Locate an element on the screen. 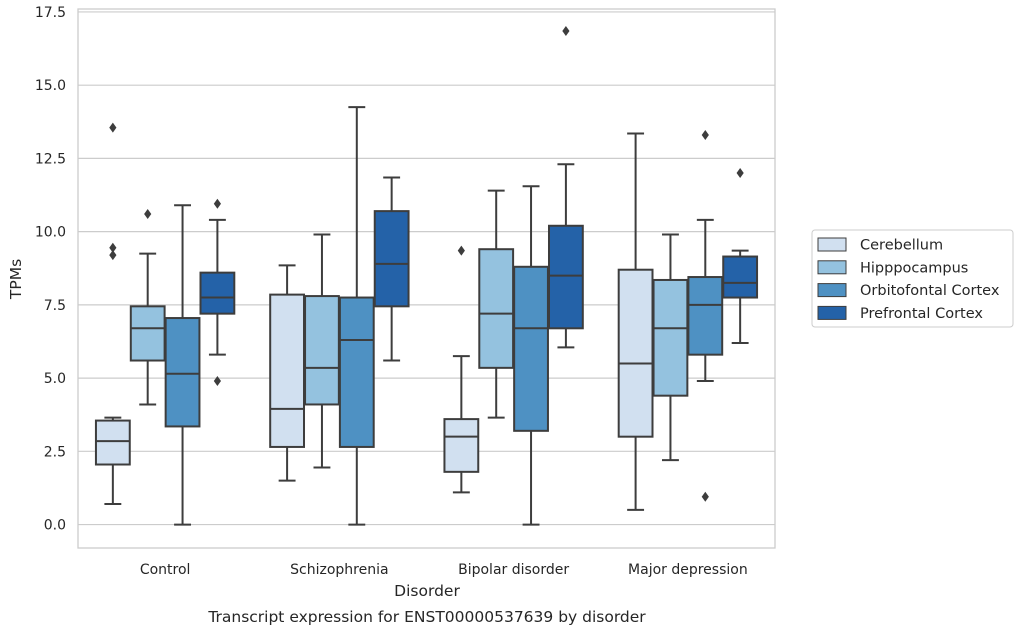 Image resolution: width=1023 pixels, height=634 pixels. x-tick-label: Control is located at coordinates (165, 570).